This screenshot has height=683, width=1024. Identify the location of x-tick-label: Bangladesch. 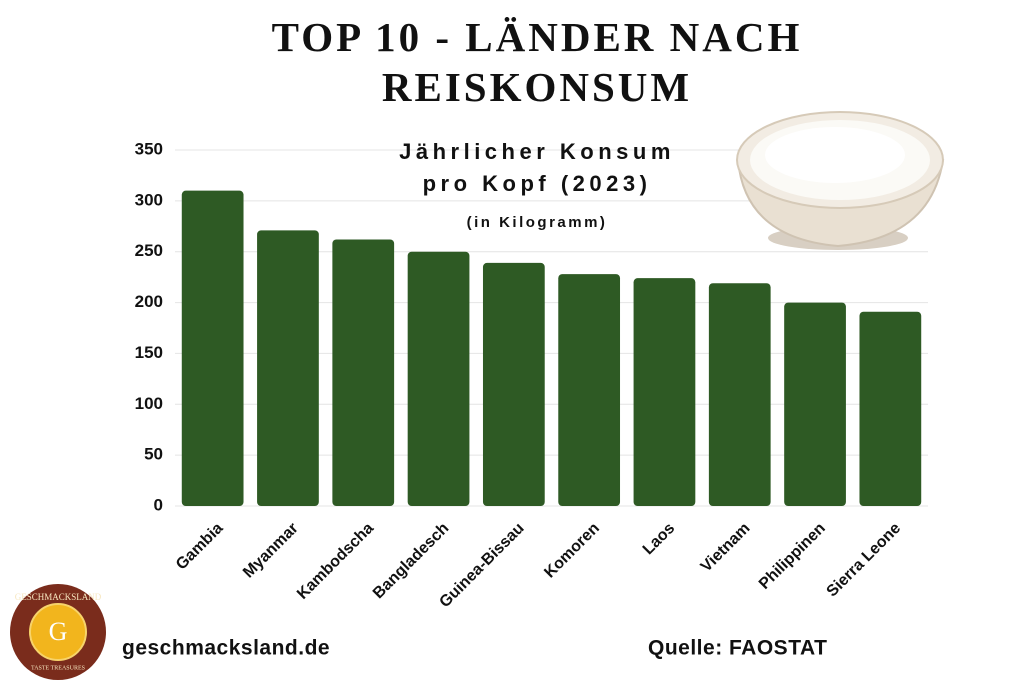
(411, 561).